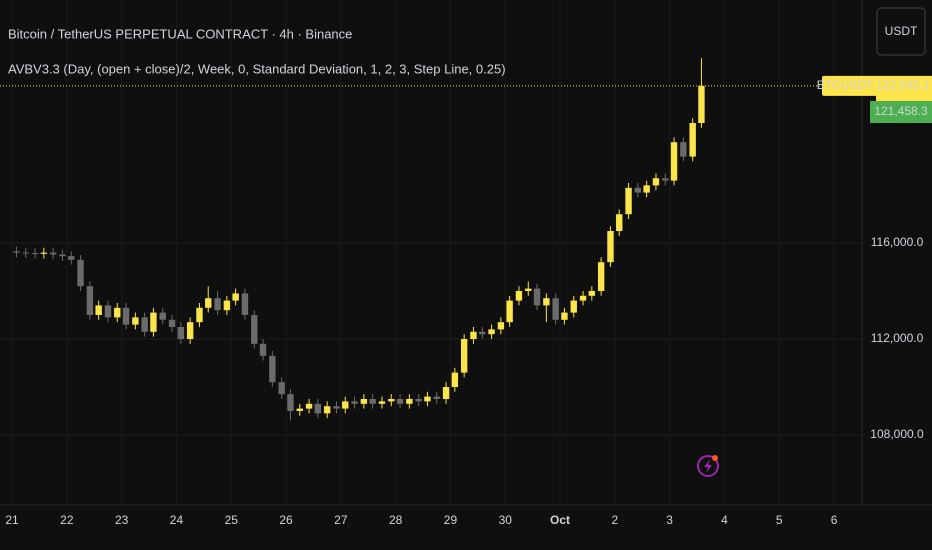  What do you see at coordinates (897, 434) in the screenshot?
I see `y-tick-label: 108,000.0` at bounding box center [897, 434].